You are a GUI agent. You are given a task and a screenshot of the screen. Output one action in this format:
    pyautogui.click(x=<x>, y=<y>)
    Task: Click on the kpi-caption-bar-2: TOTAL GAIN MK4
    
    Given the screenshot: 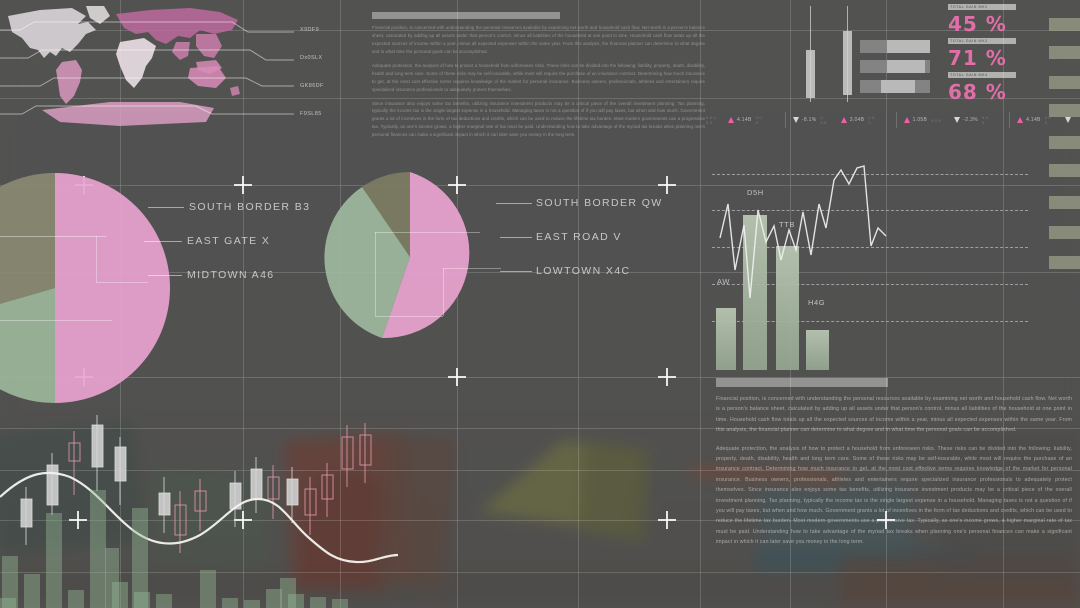 What is the action you would take?
    pyautogui.click(x=982, y=75)
    